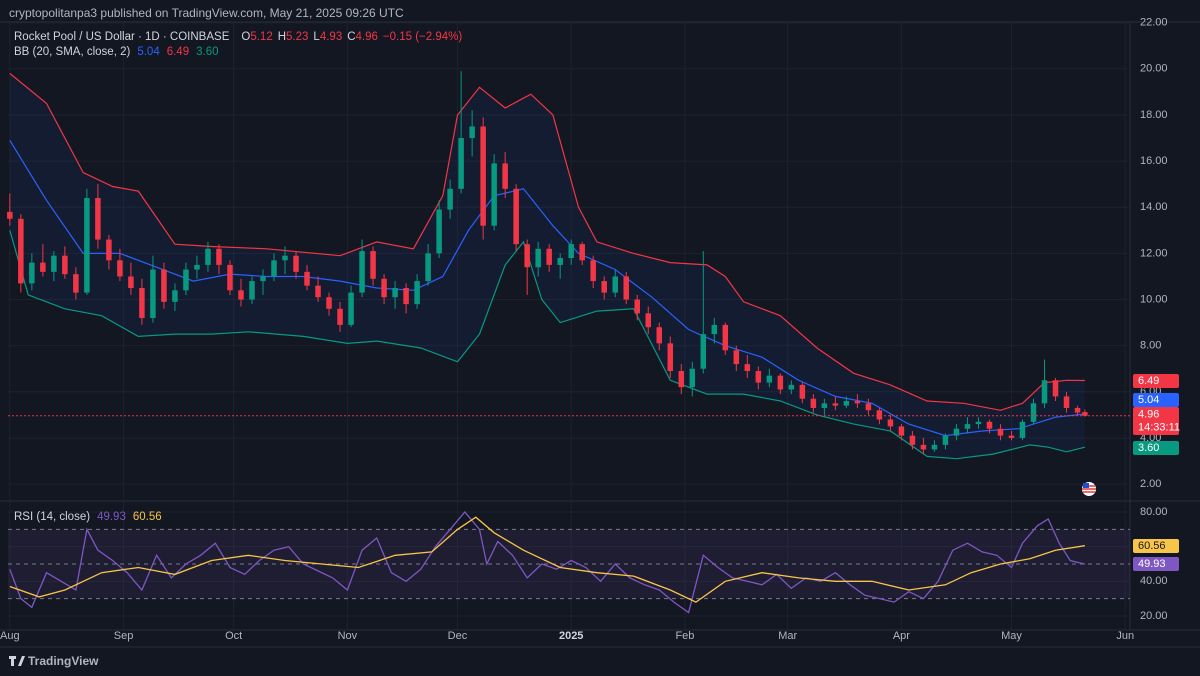 This screenshot has height=676, width=1200. Describe the element at coordinates (1150, 346) in the screenshot. I see `y-tick-label: 8.00` at that location.